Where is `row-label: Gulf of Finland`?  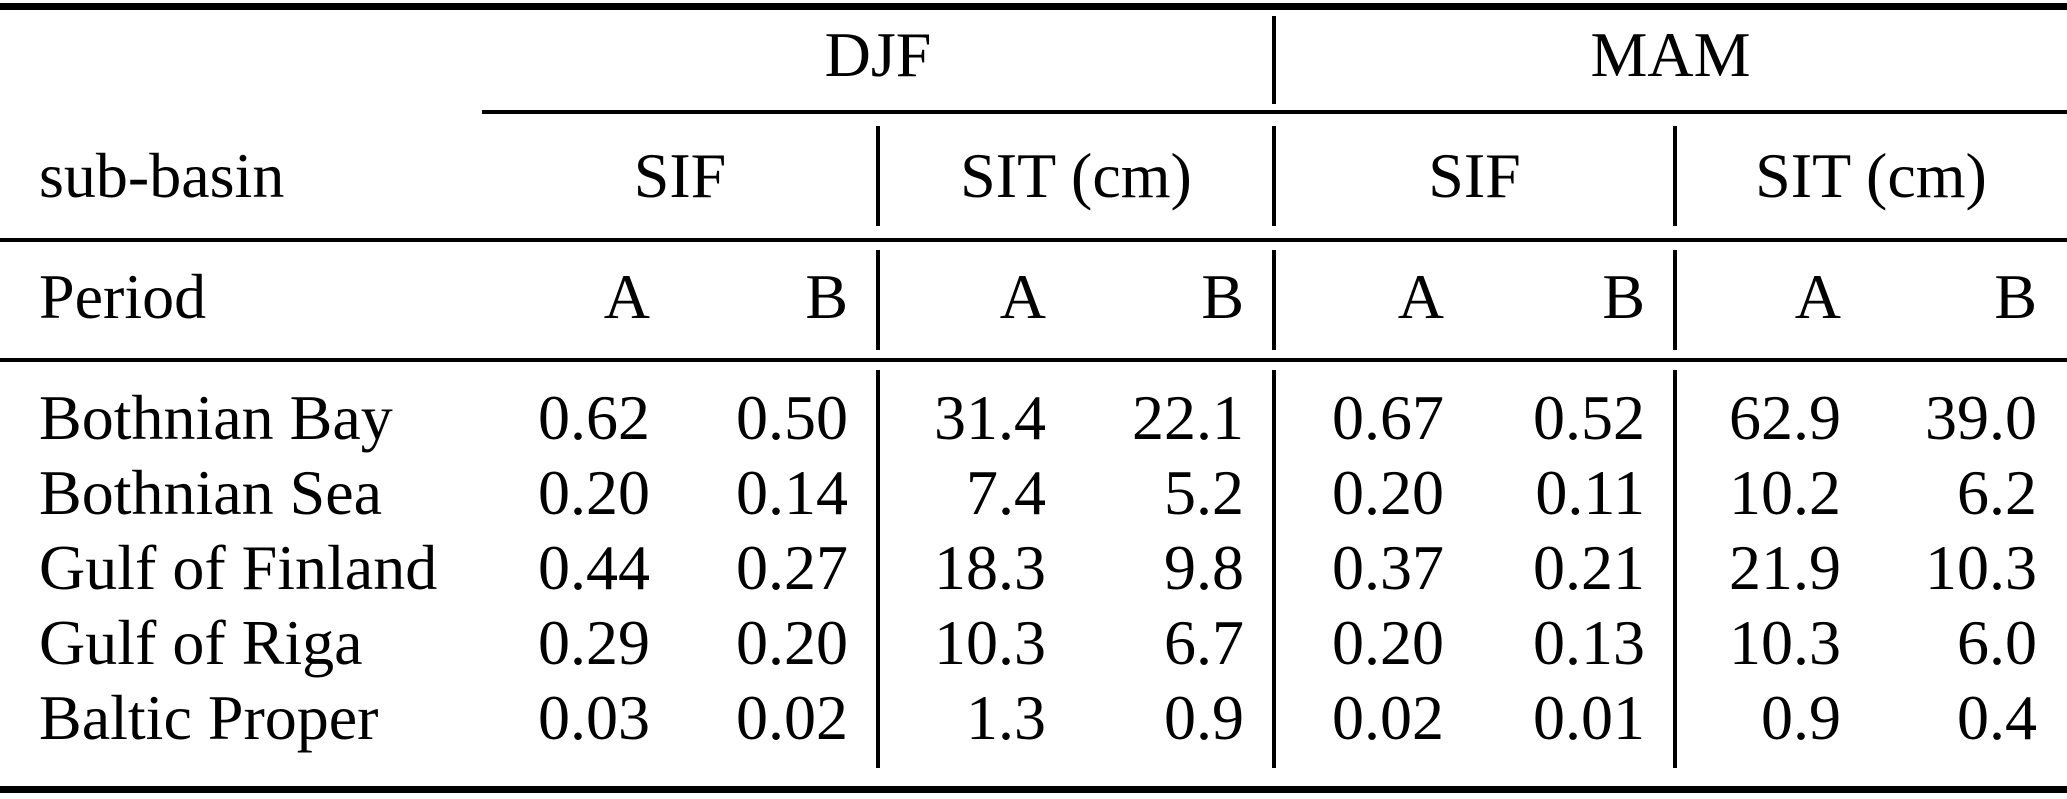
row-label: Gulf of Finland is located at coordinates (238, 567).